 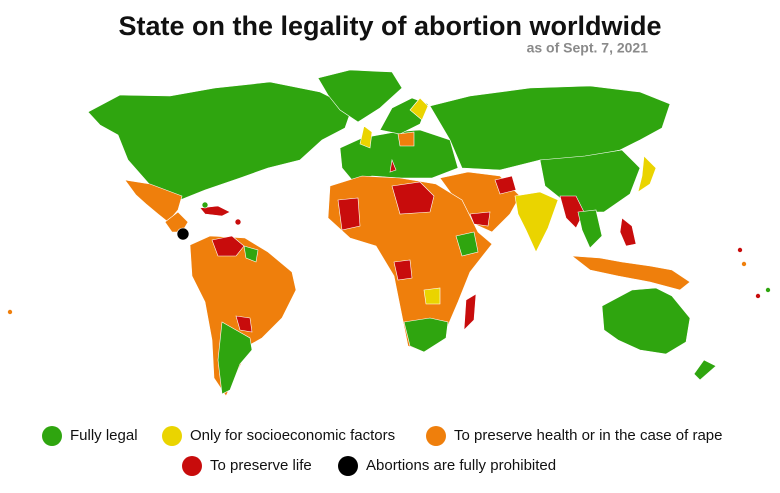 I want to click on new-zealand, so click(x=705, y=370).